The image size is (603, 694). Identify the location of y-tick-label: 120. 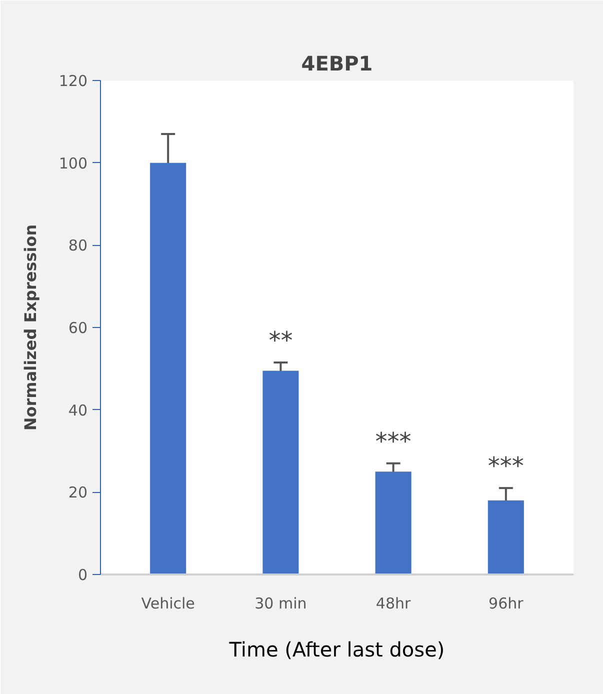
(73, 81).